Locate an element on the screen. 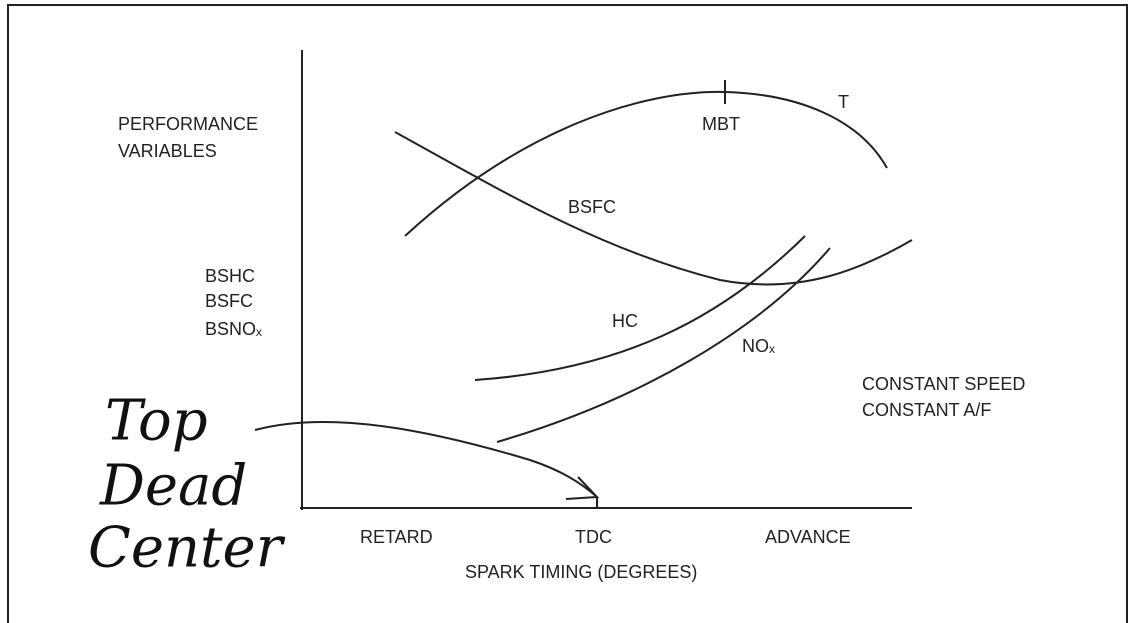 The image size is (1133, 623). condition: CONSTANT SPEED is located at coordinates (943, 384).